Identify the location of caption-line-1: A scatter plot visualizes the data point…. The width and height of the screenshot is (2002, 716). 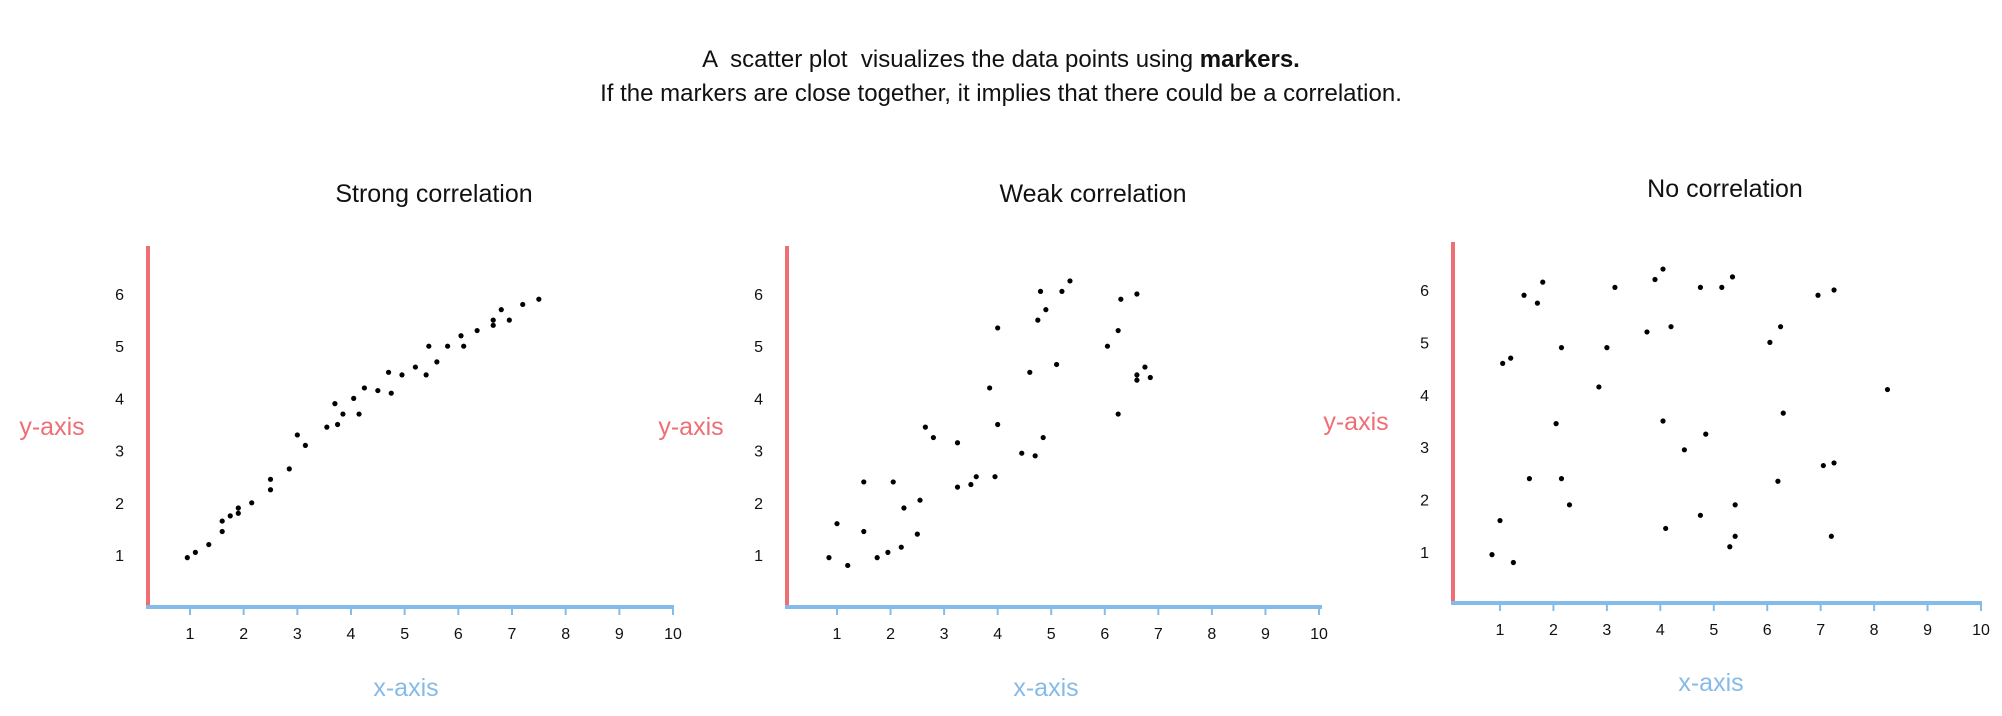
(1001, 60).